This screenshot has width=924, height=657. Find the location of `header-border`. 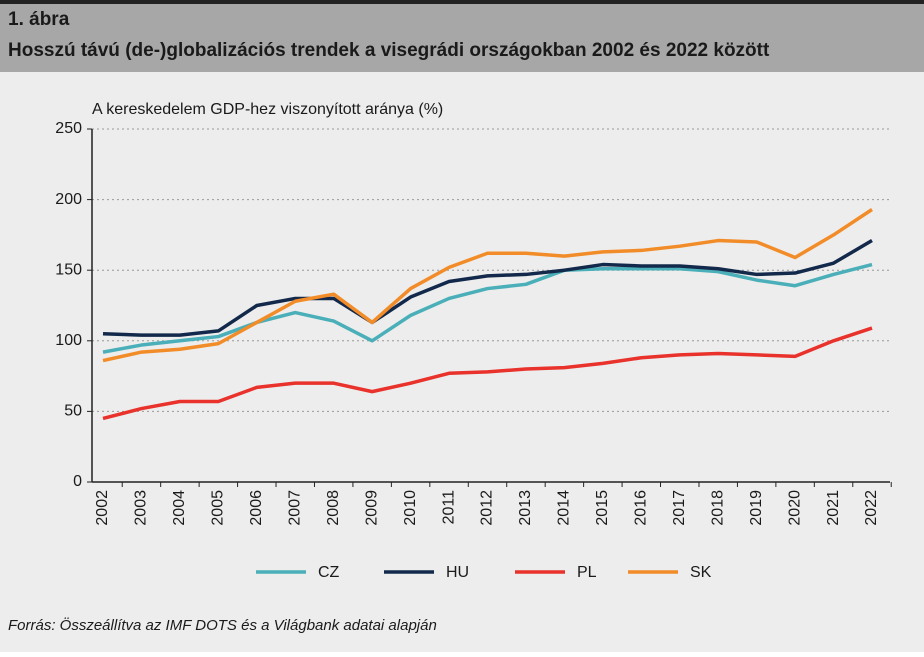

header-border is located at coordinates (462, 2).